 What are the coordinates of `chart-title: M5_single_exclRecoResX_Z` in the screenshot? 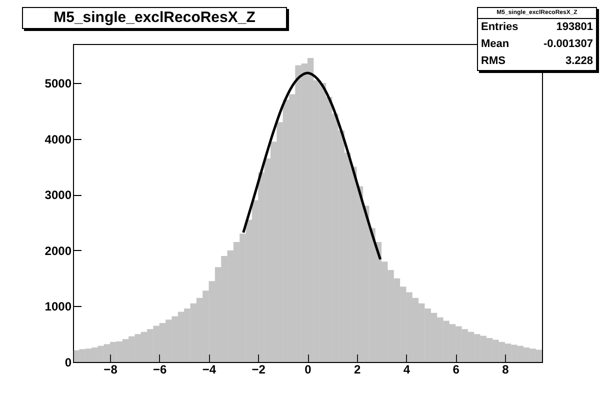 It's located at (154, 18).